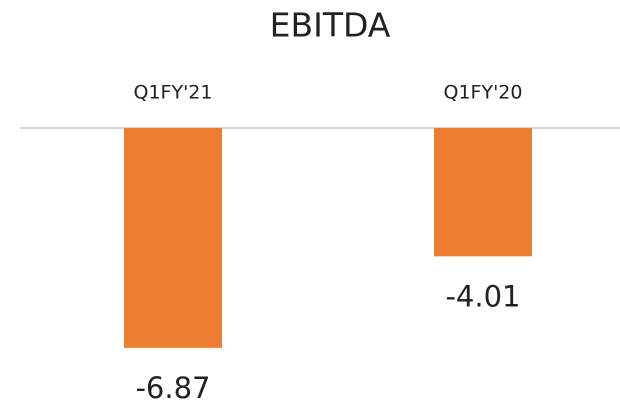  I want to click on x-tick-label: Q1FY'20, so click(483, 93).